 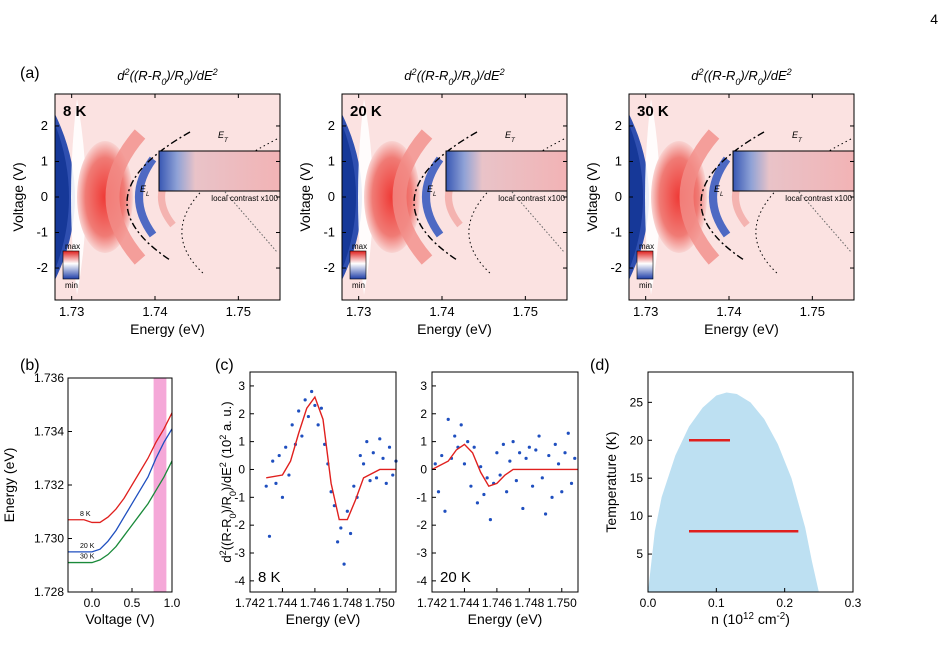 What do you see at coordinates (282, 603) in the screenshot?
I see `x-tick-label: 1.744` at bounding box center [282, 603].